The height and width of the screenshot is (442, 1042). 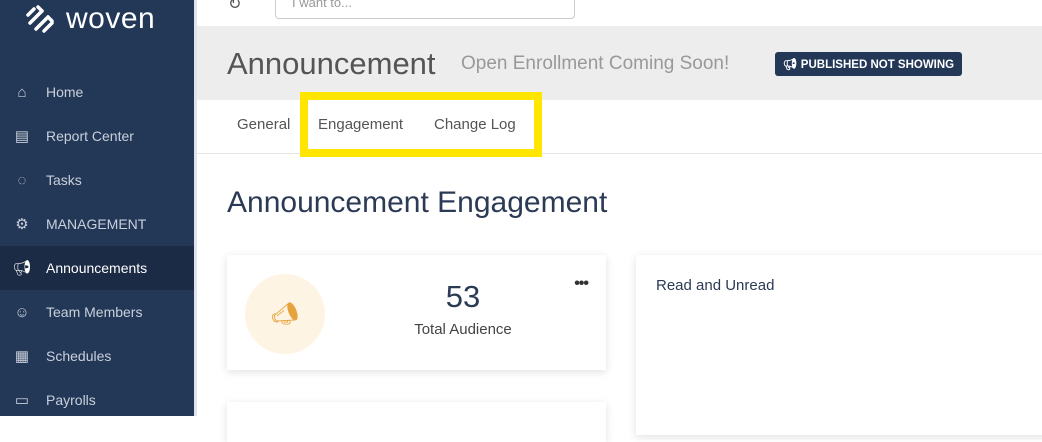 I want to click on sidebar-item-tasks: ◌ Tasks, so click(x=97, y=180).